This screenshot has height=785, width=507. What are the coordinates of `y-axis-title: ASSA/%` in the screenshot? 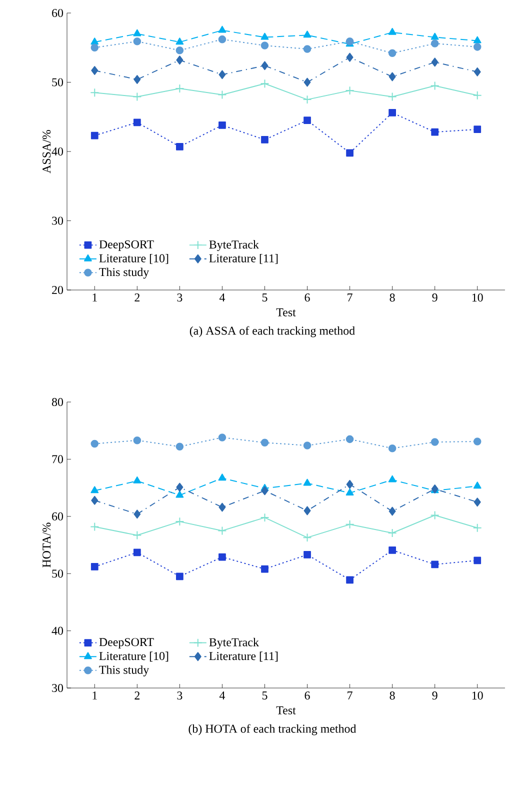 It's located at (46, 152).